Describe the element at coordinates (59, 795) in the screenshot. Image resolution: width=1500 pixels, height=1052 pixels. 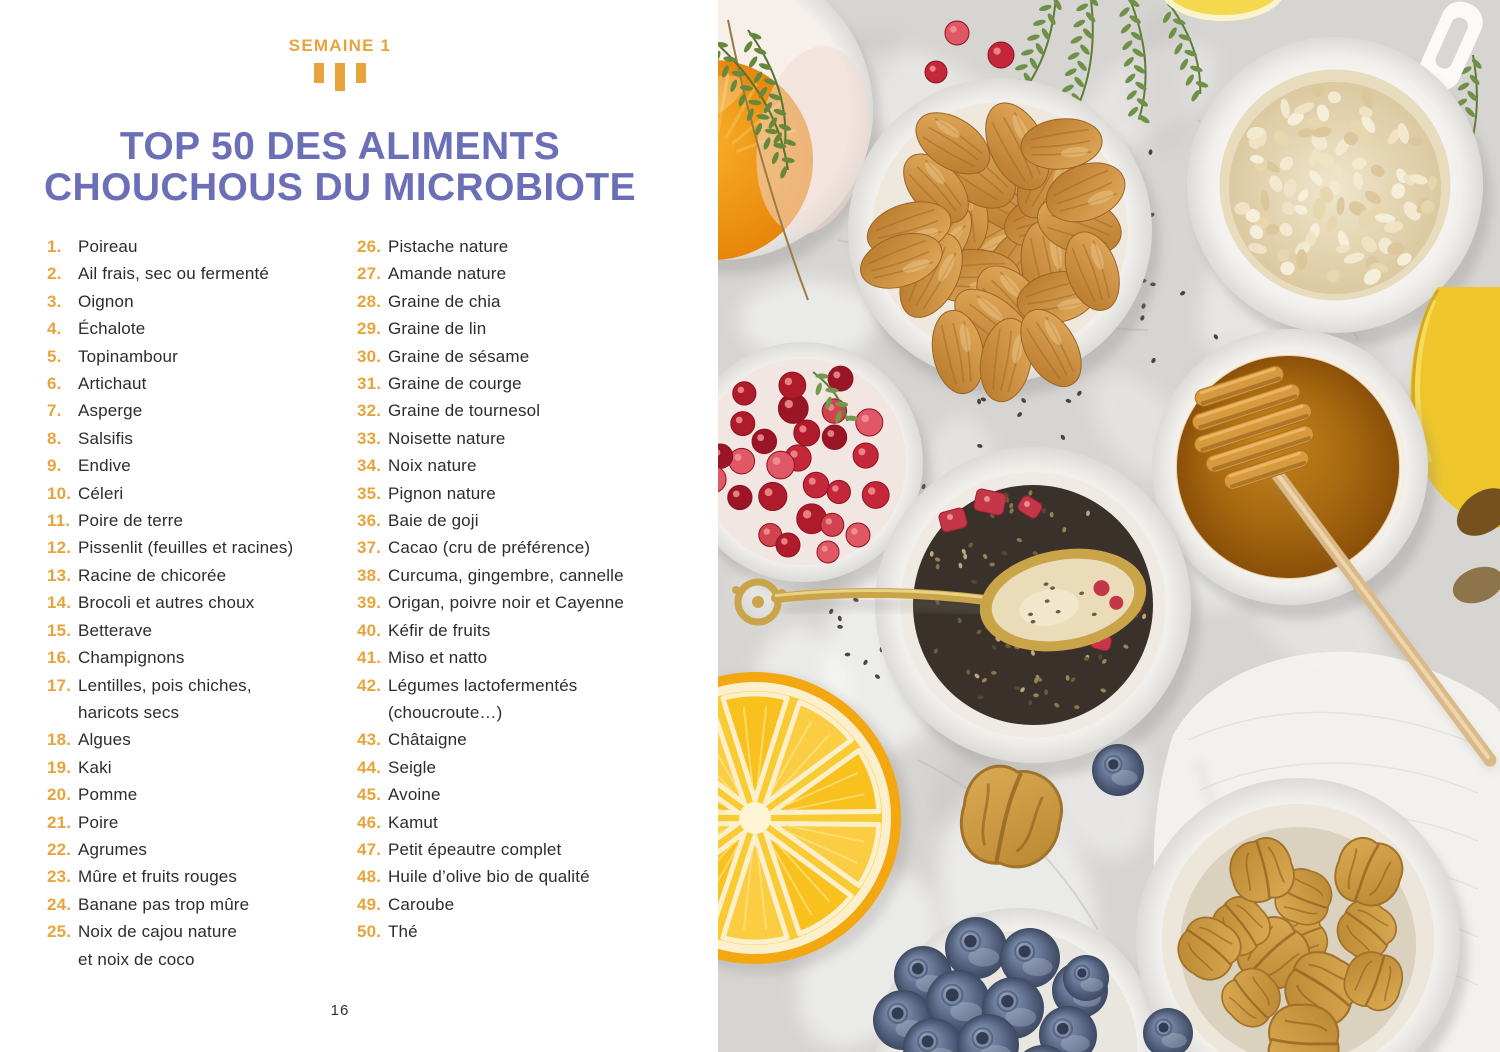
I see `item-number: 20.` at that location.